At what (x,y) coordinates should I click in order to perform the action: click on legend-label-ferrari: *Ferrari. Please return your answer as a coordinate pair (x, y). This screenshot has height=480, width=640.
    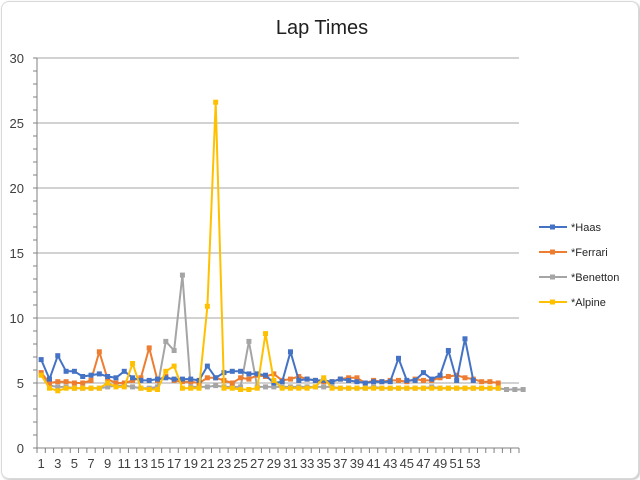
    Looking at the image, I should click on (589, 253).